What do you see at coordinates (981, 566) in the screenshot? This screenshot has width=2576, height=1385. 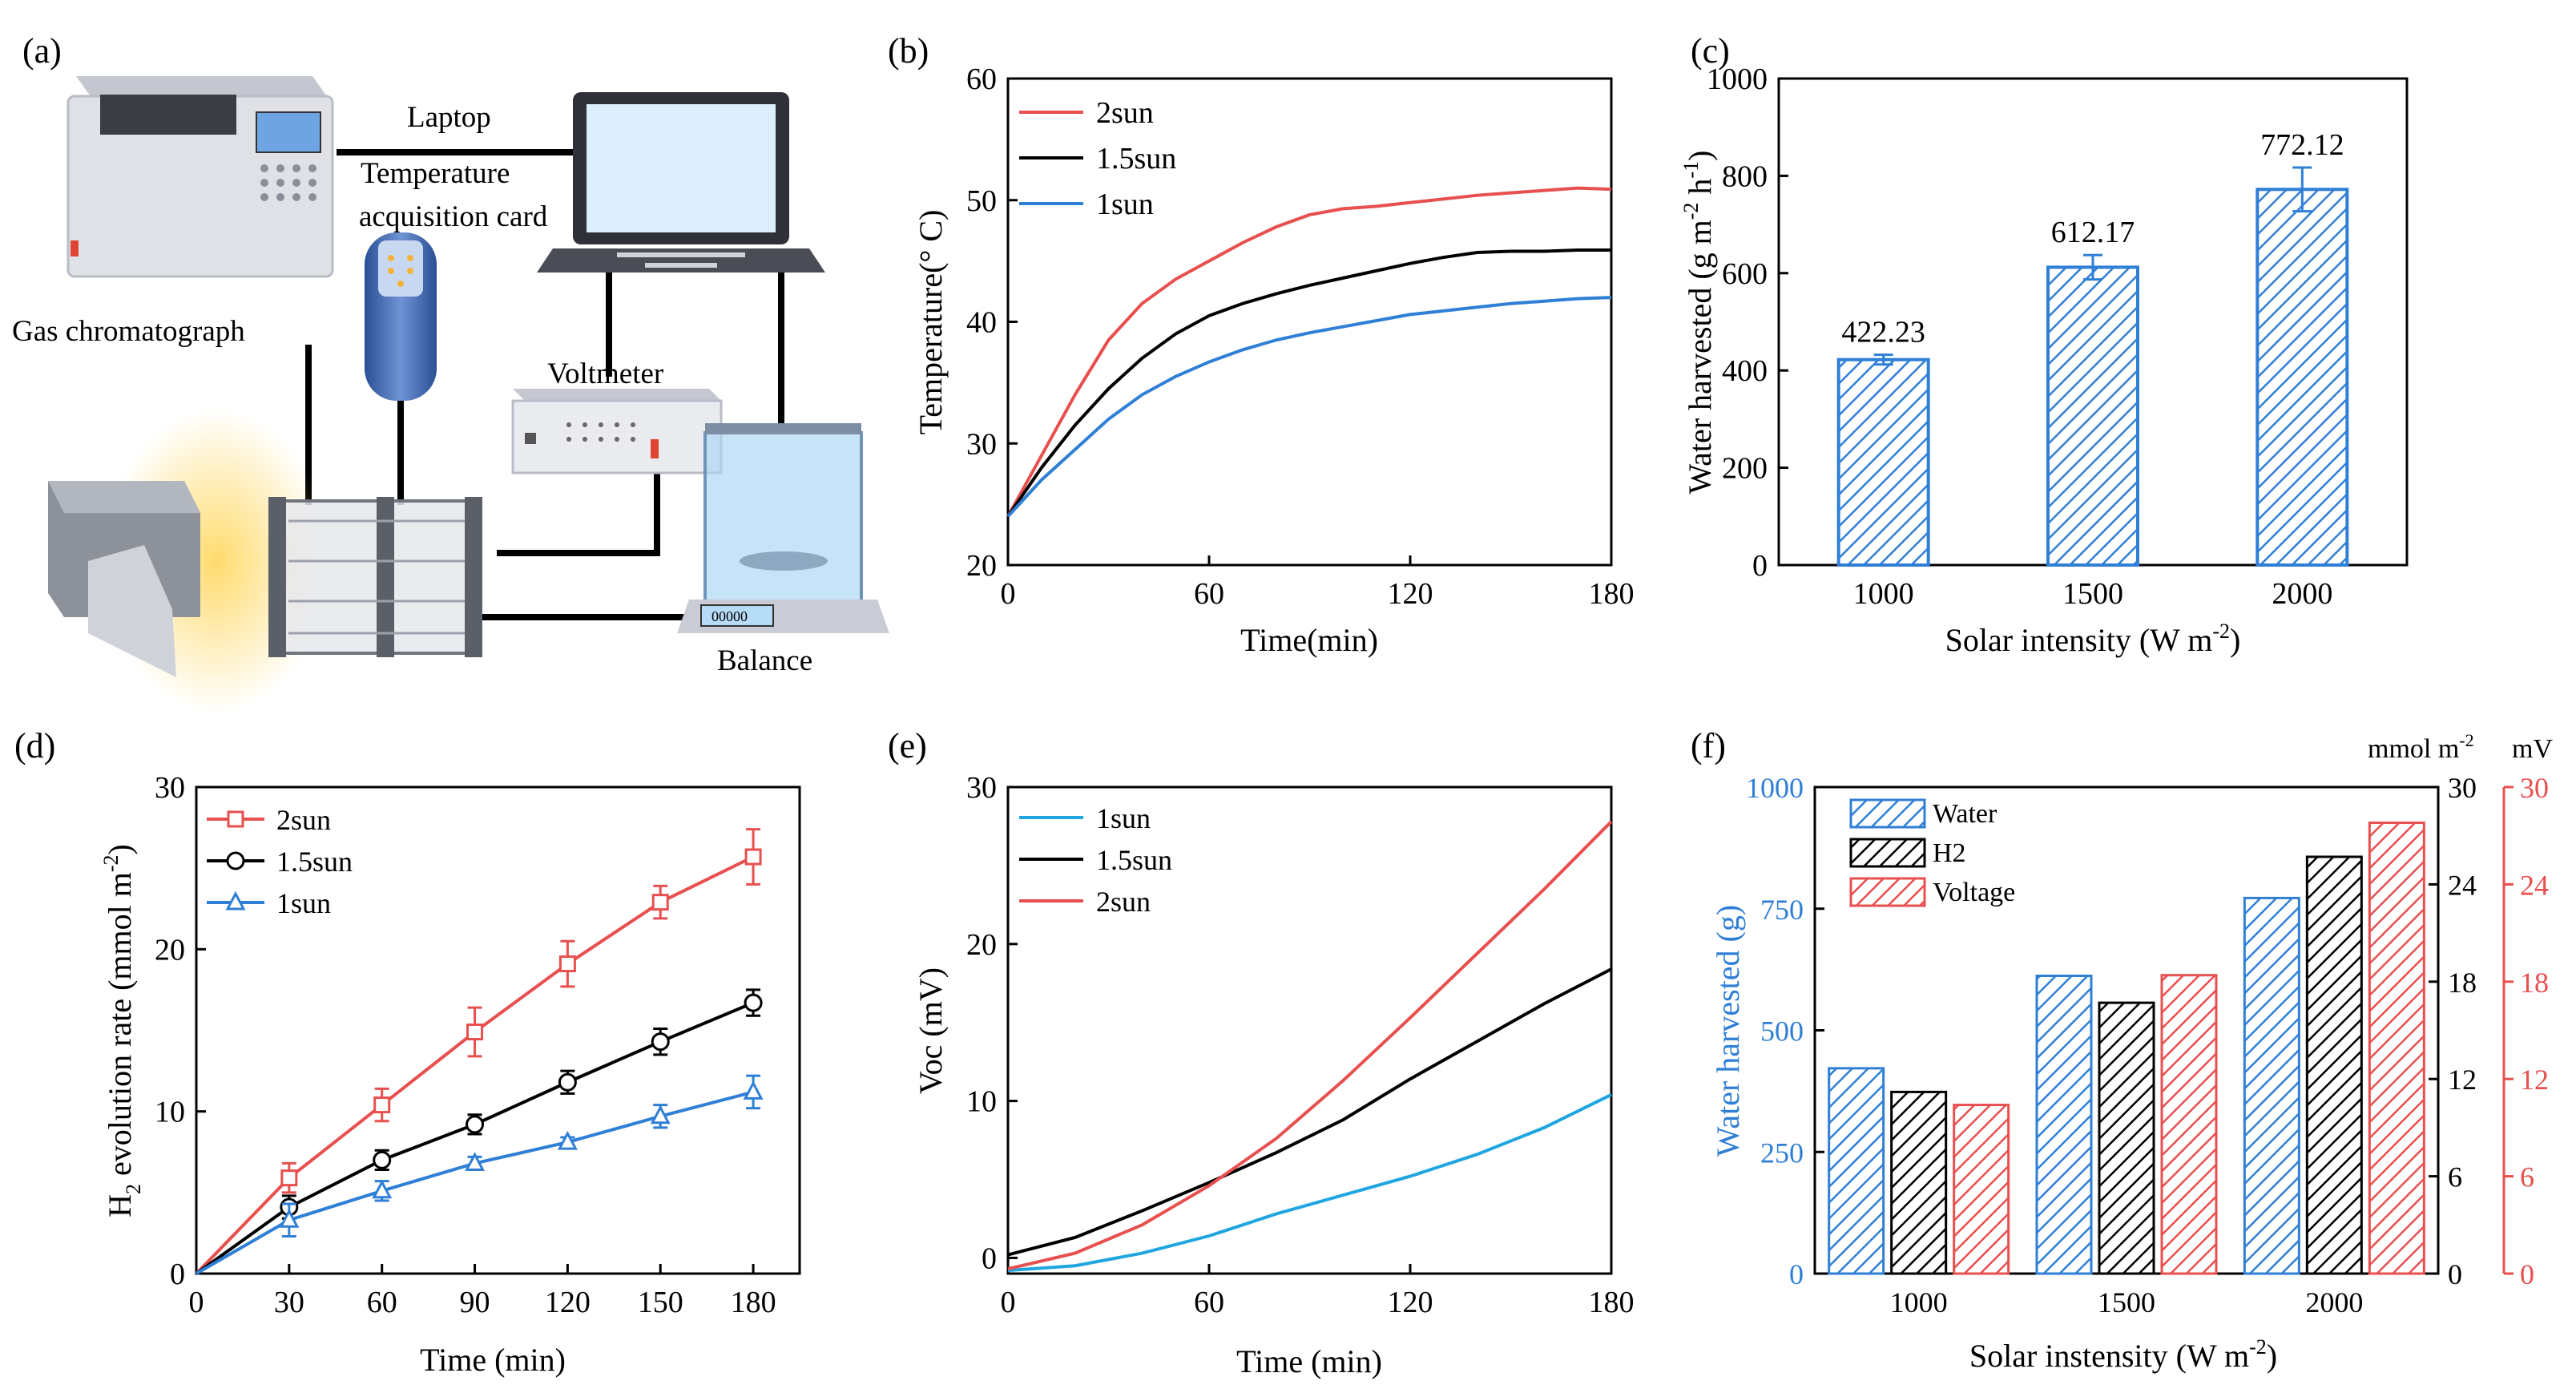 I see `chart-b-ytick-label-0: 20` at bounding box center [981, 566].